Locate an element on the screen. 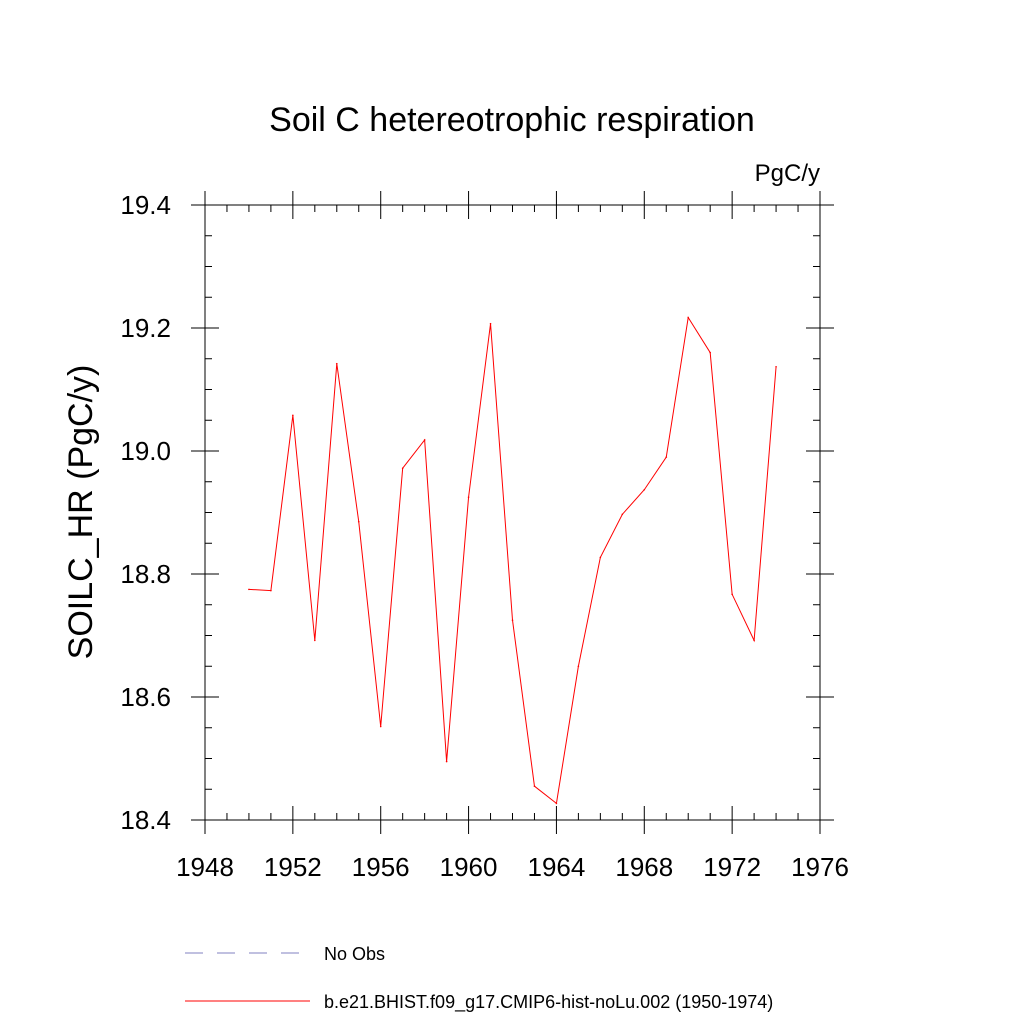 This screenshot has height=1024, width=1024. y-tick-label: 18.6 is located at coordinates (145, 697).